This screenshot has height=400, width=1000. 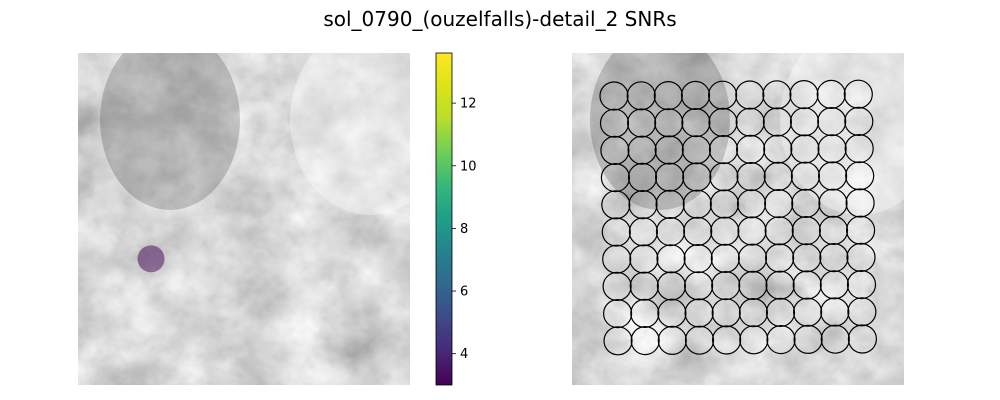 I want to click on colorbar-tick-label: 12, so click(x=468, y=104).